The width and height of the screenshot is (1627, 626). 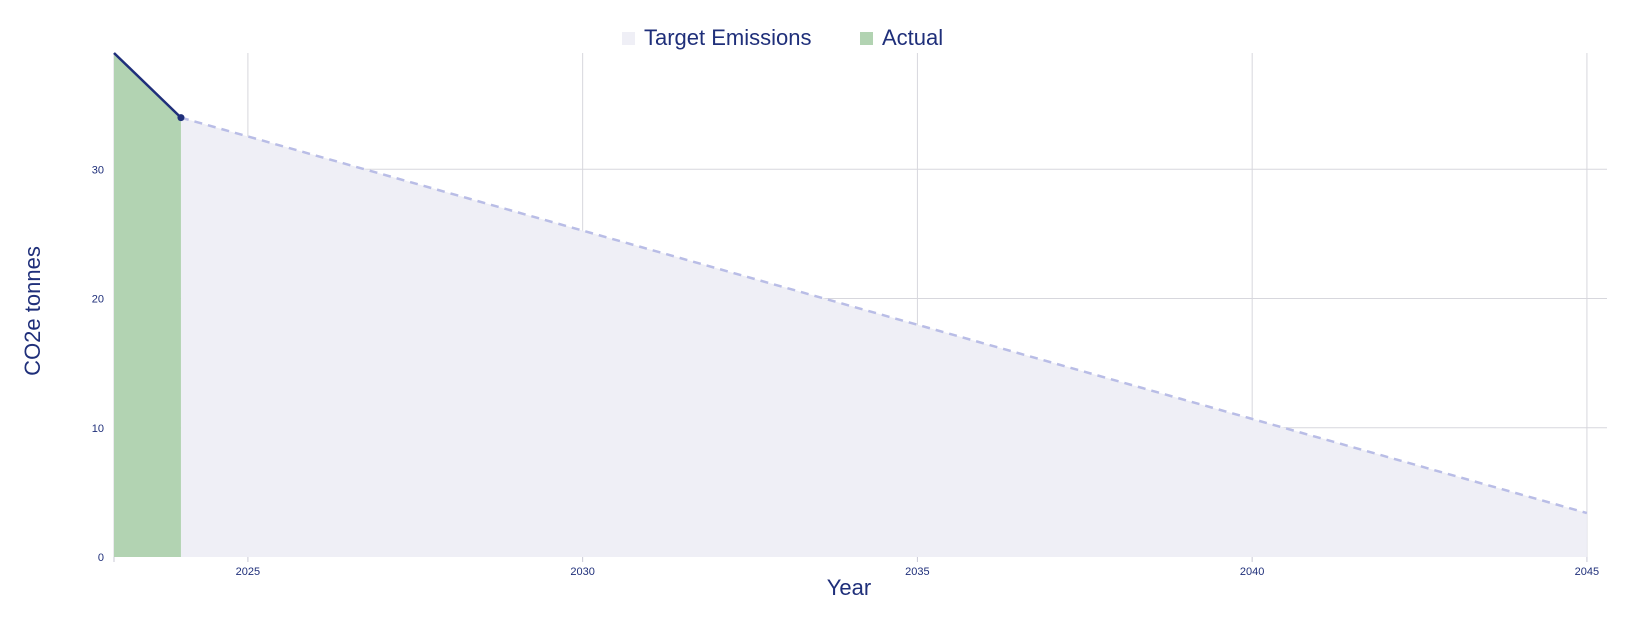 What do you see at coordinates (917, 572) in the screenshot?
I see `x-tick-label-2035: 2035` at bounding box center [917, 572].